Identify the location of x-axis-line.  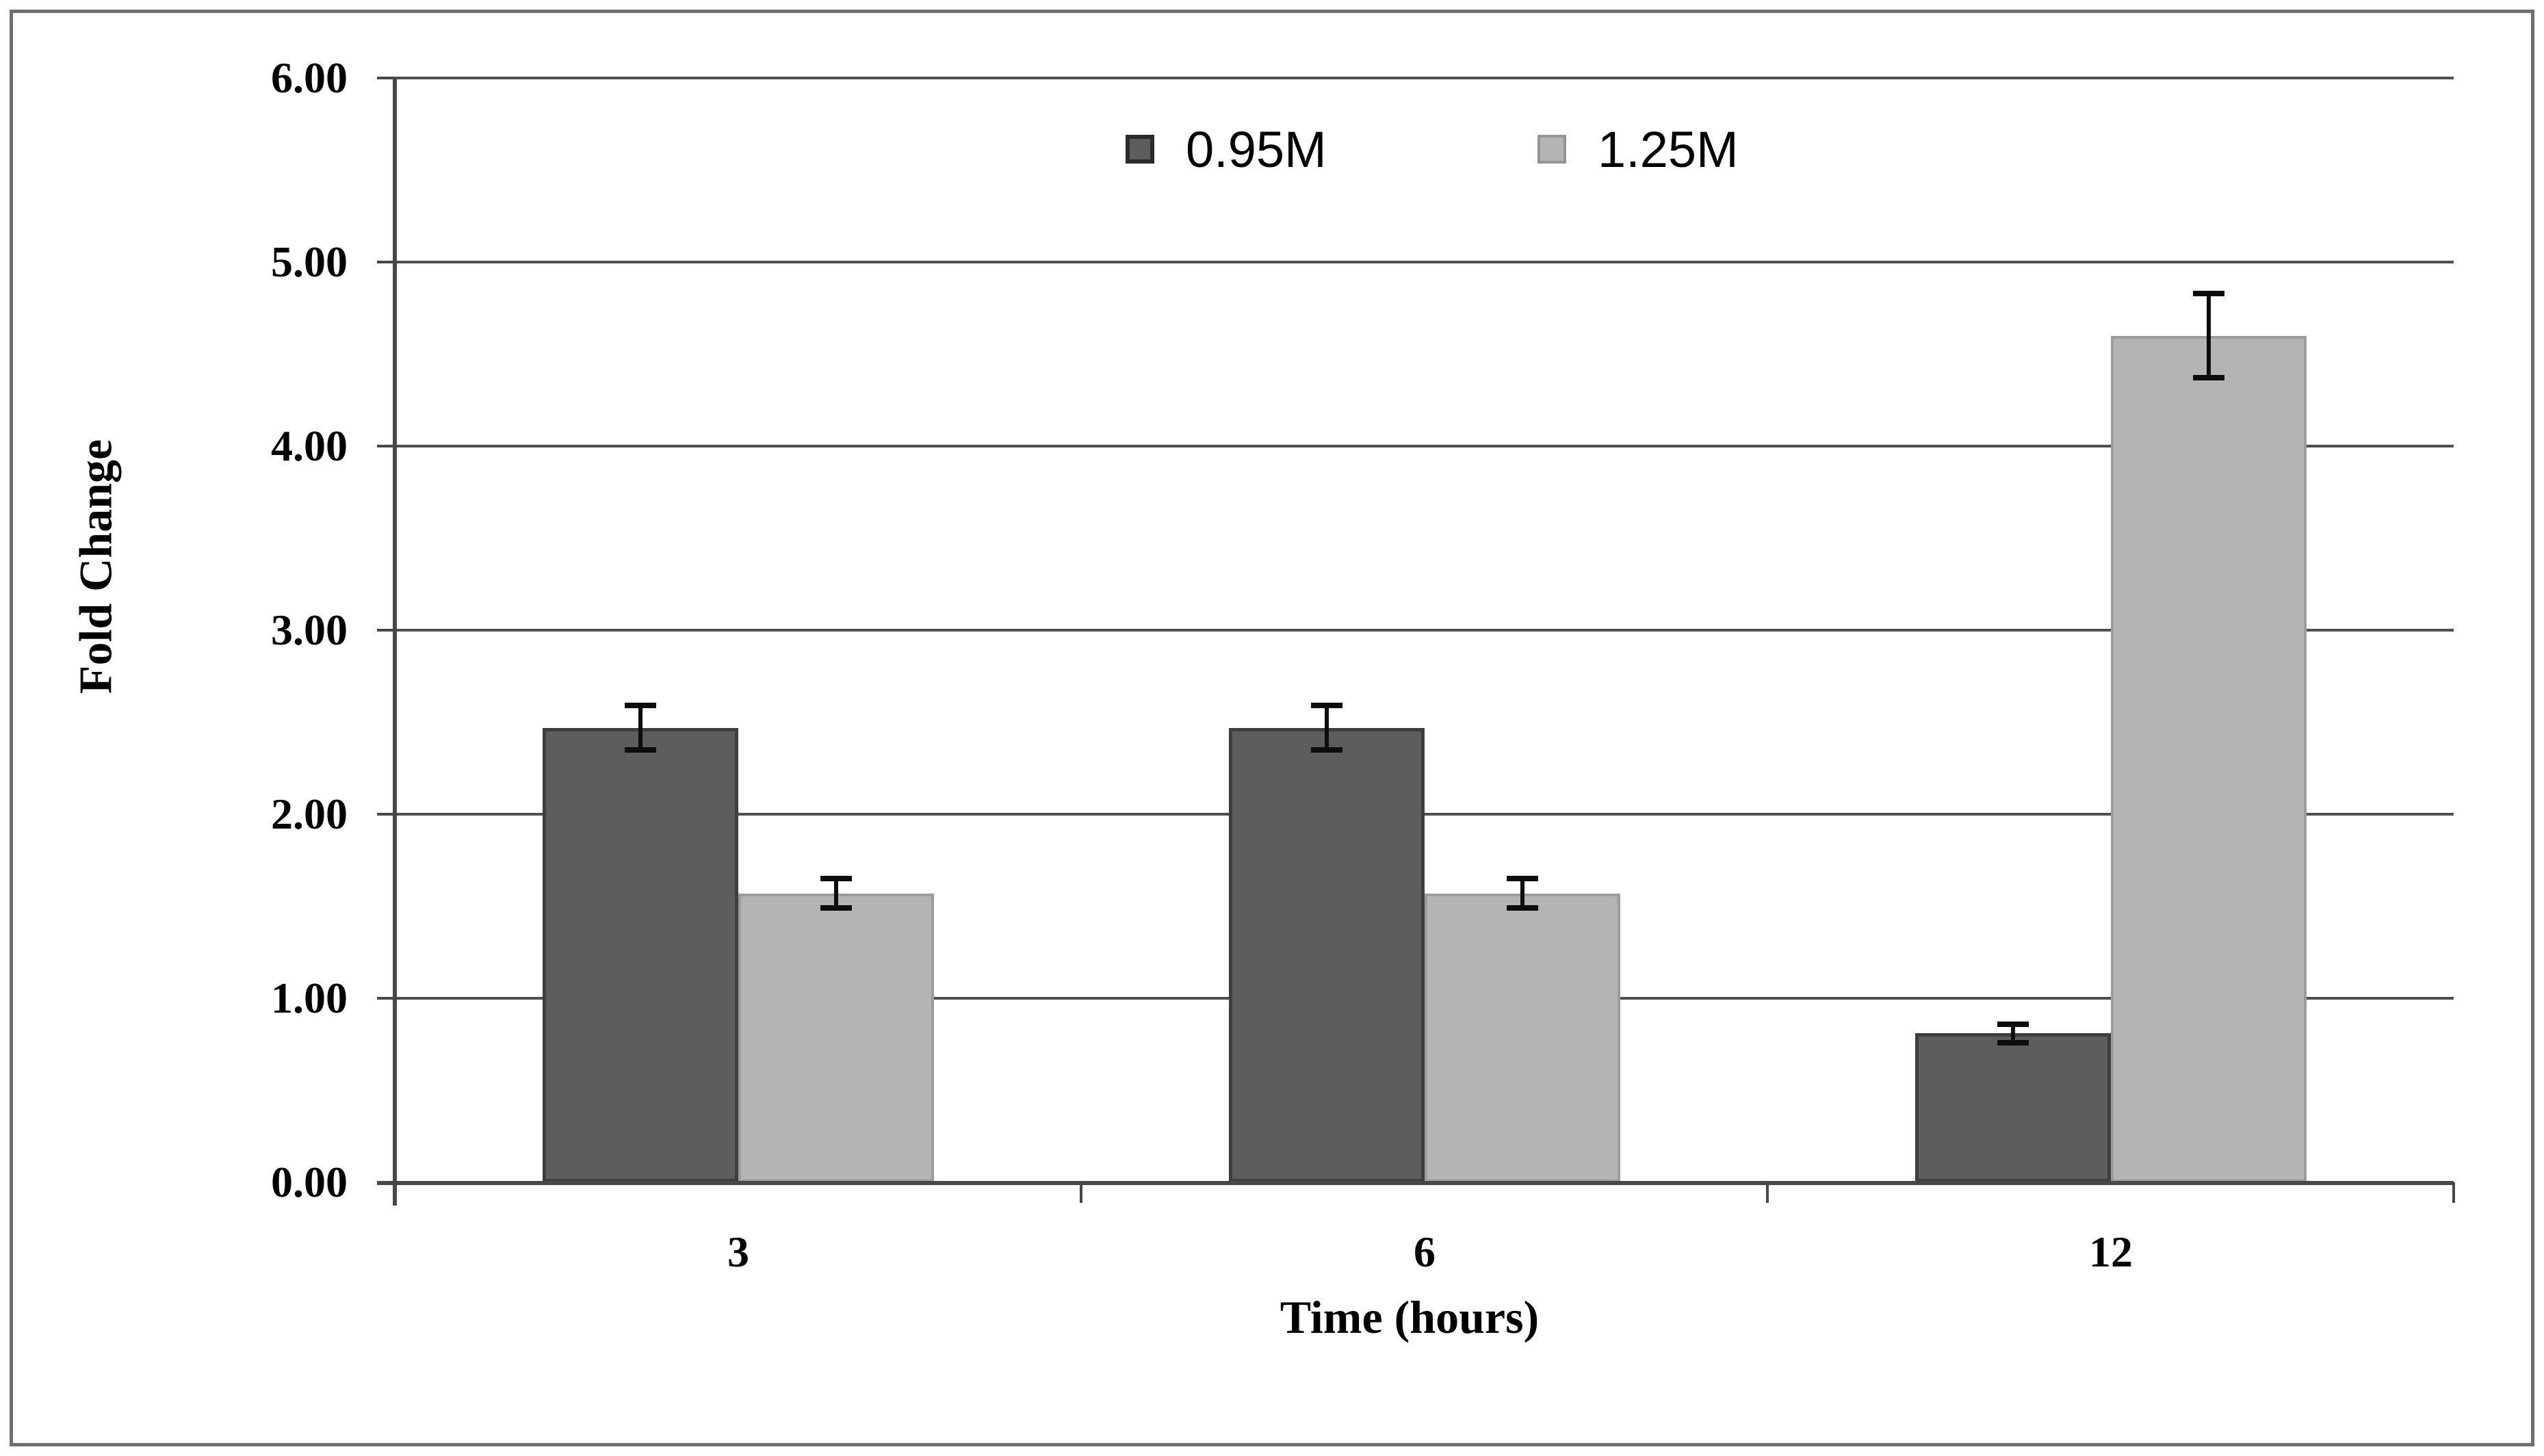
(1415, 1183).